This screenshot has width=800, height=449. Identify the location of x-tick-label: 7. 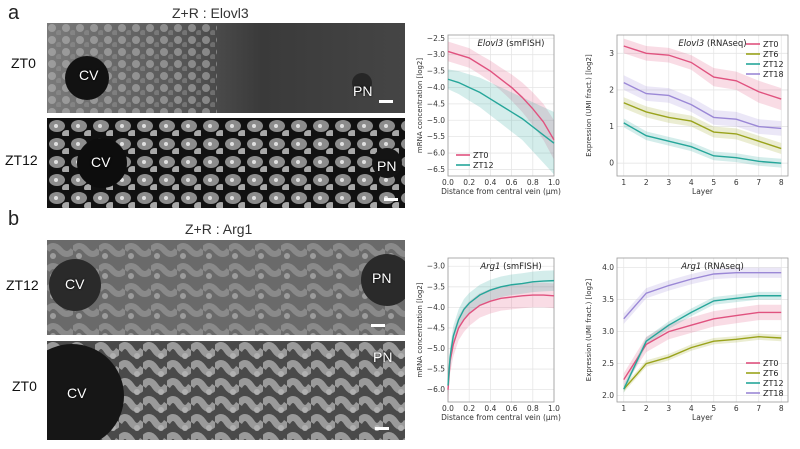
(758, 182).